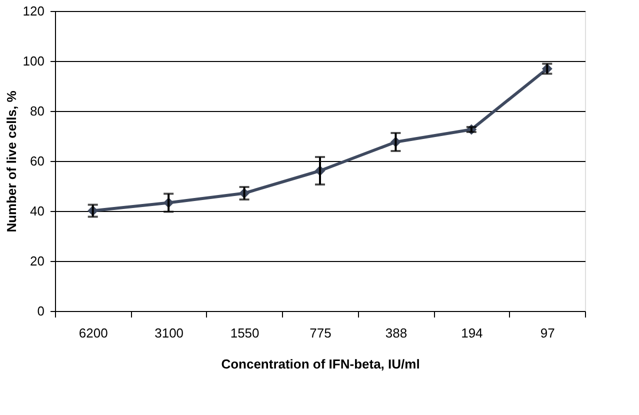 The width and height of the screenshot is (639, 415). Describe the element at coordinates (33, 61) in the screenshot. I see `y-tick-label: 100` at that location.